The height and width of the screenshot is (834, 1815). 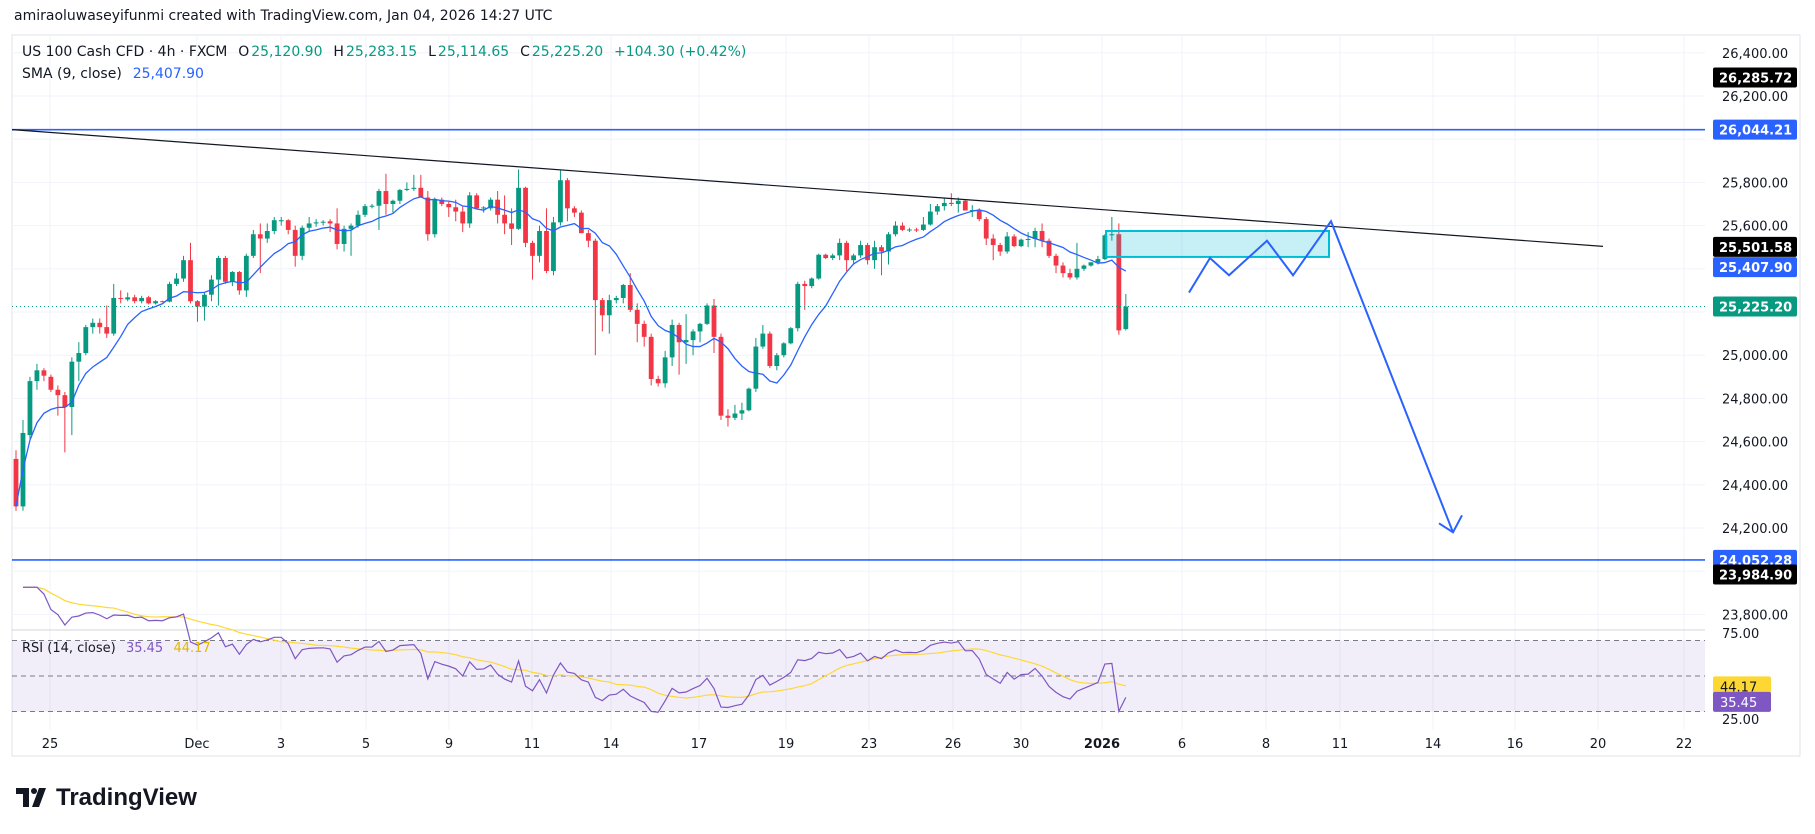 I want to click on projection-path, so click(x=1321, y=376).